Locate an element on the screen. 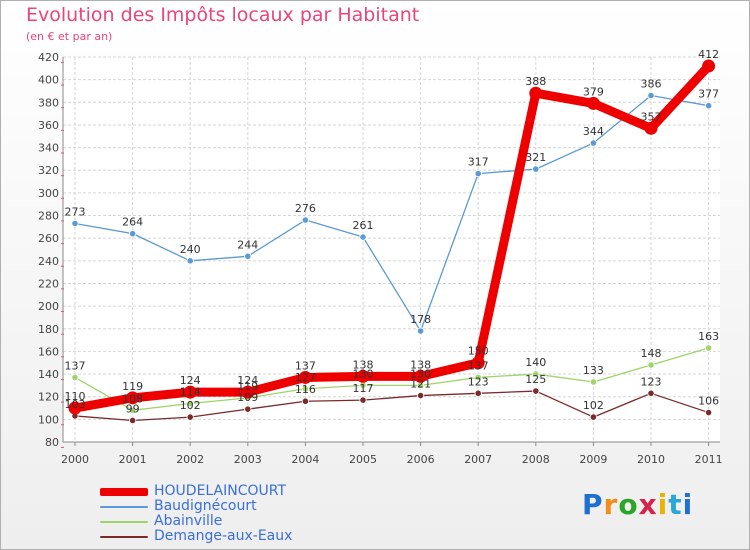  y-tick-label: 400 is located at coordinates (48, 80).